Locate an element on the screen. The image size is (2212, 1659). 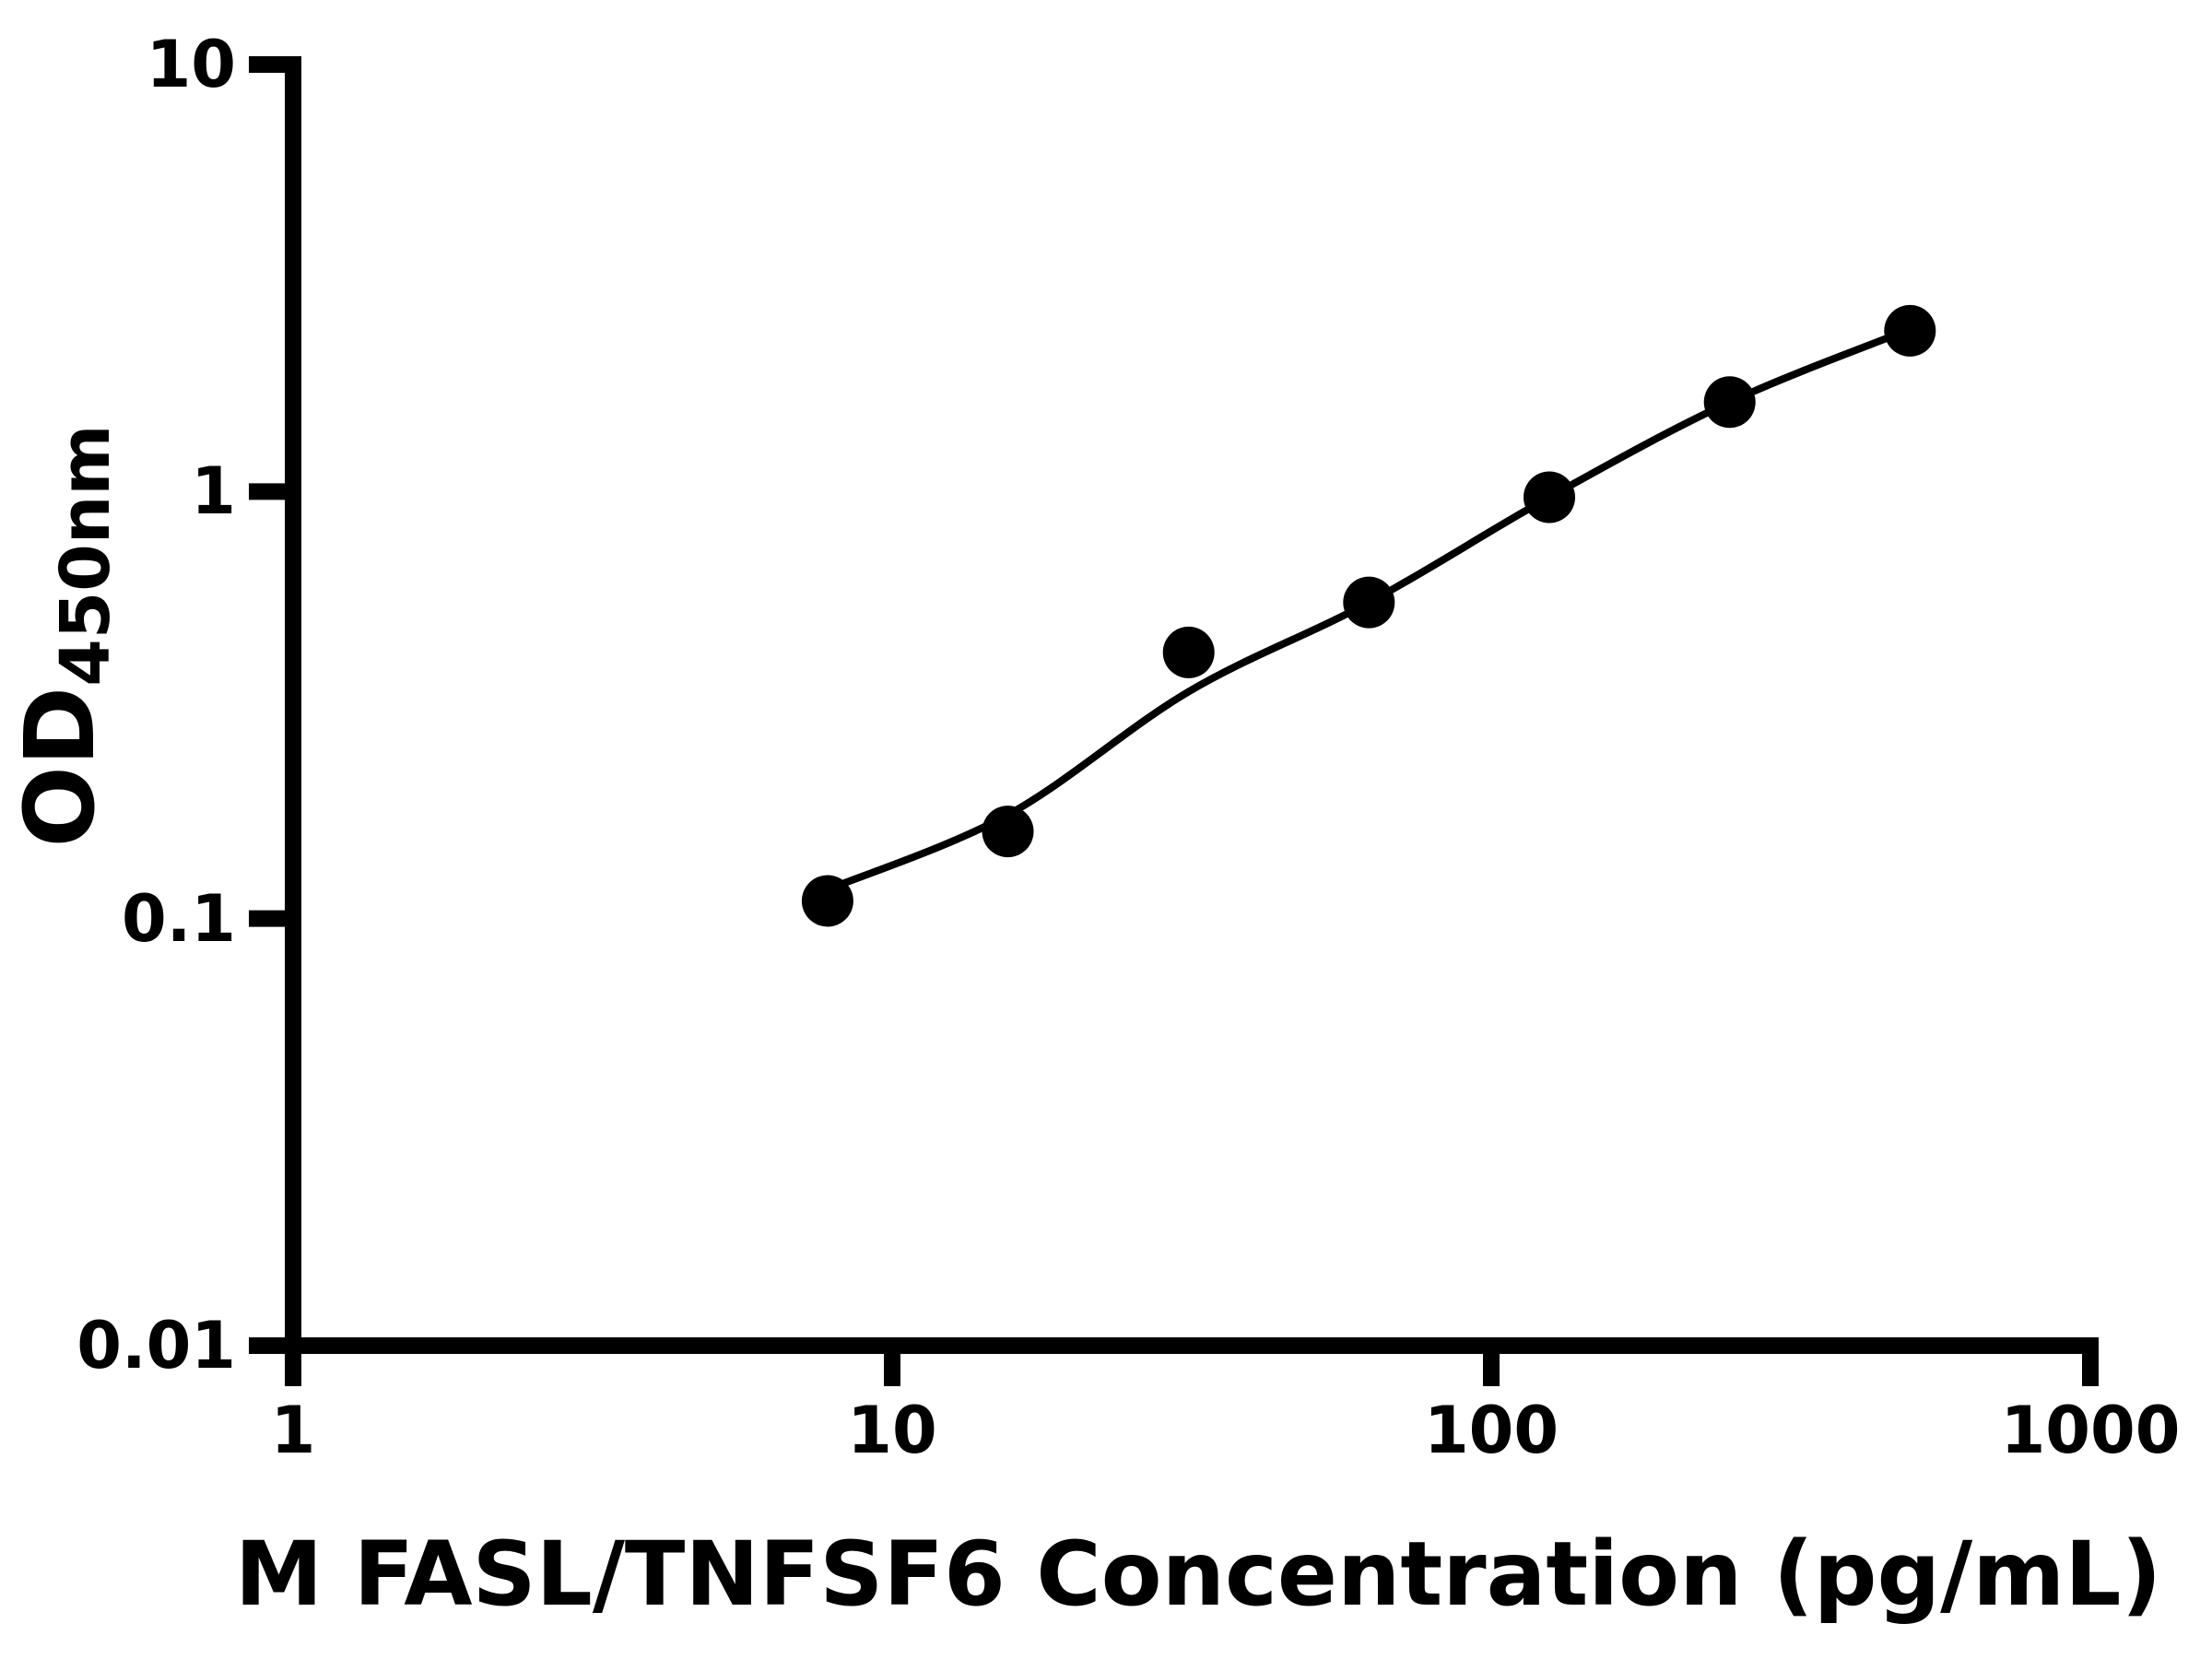
x-tick-label: 10 is located at coordinates (892, 1430).